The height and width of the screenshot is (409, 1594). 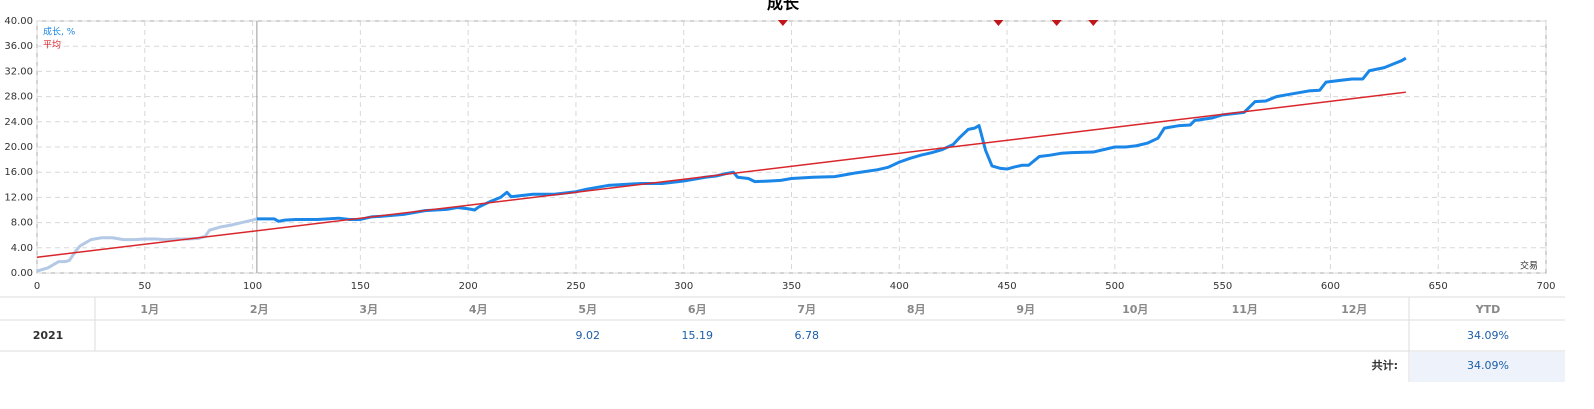 I want to click on total-value: 34.09%, so click(x=1488, y=365).